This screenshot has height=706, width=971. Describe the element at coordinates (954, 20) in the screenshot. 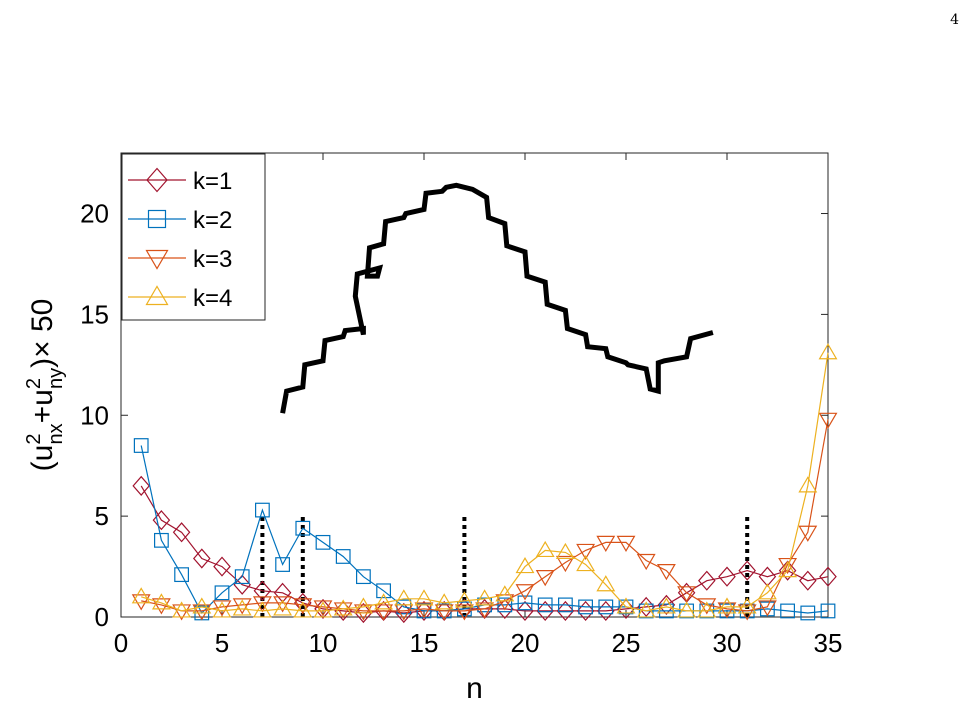

I see `page-number: 4` at that location.